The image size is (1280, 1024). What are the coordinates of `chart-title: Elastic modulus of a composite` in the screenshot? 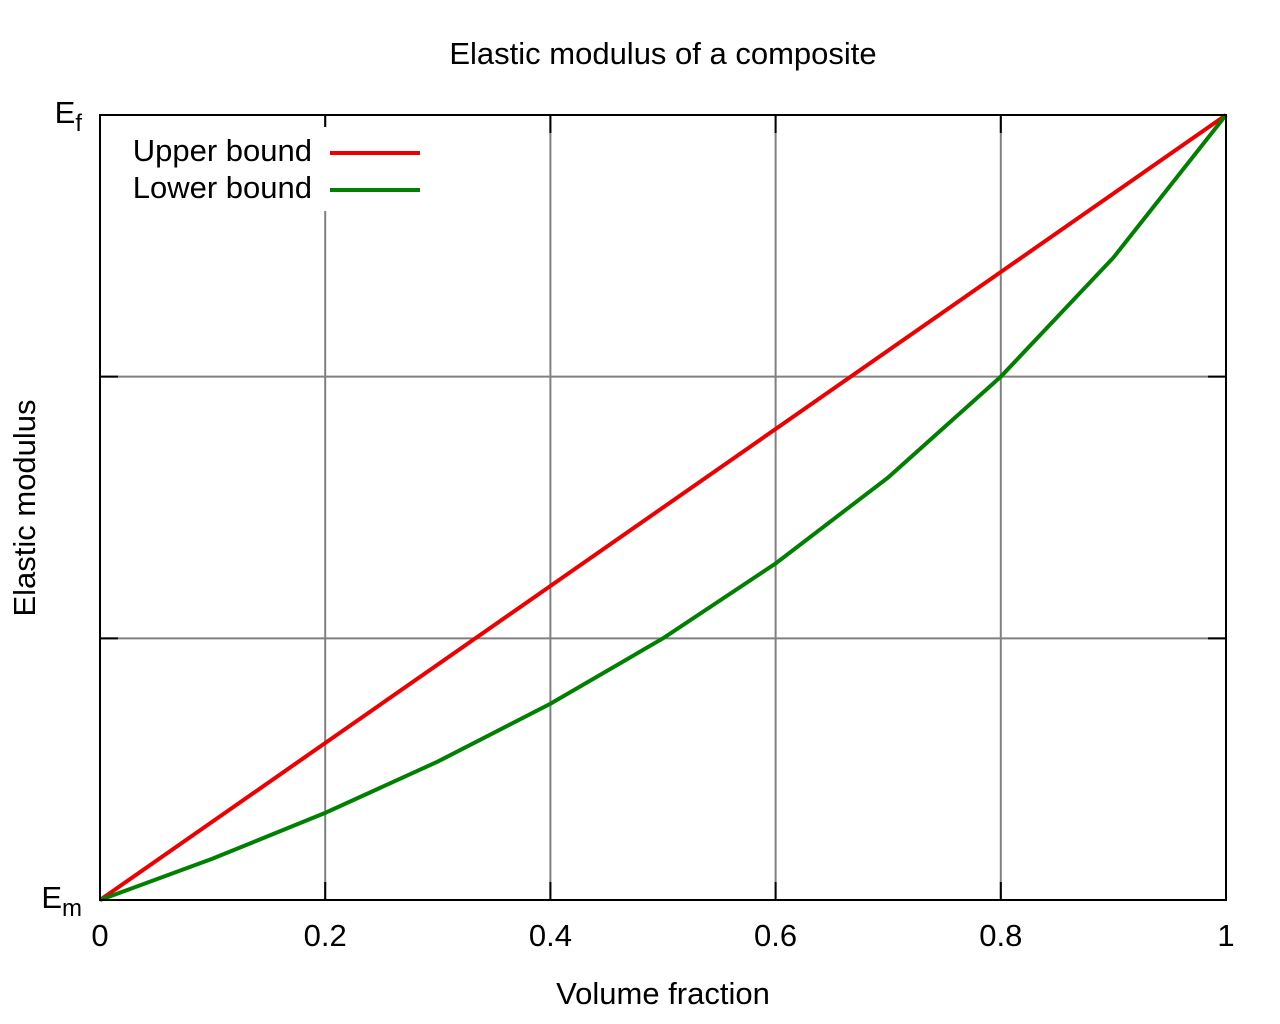 It's located at (662, 53).